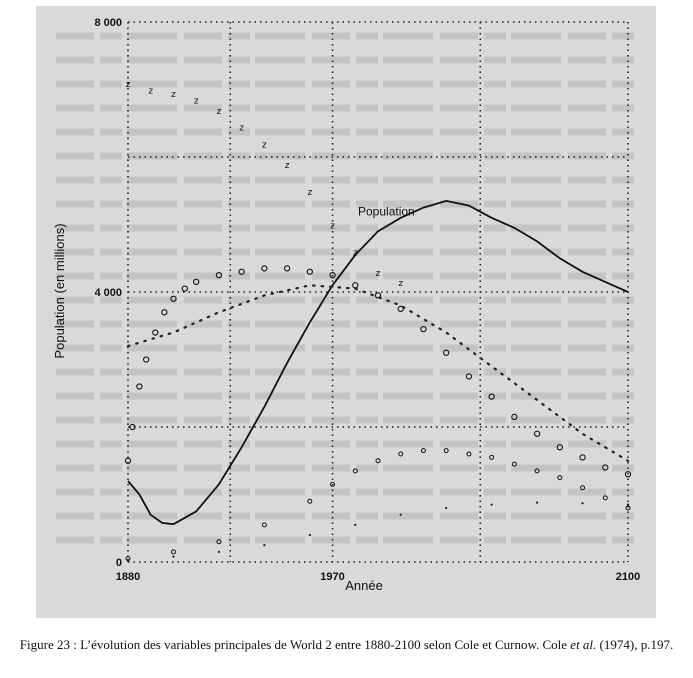 This screenshot has height=678, width=693. What do you see at coordinates (636, 644) in the screenshot?
I see `caption-suffix: (1974), p.197.` at bounding box center [636, 644].